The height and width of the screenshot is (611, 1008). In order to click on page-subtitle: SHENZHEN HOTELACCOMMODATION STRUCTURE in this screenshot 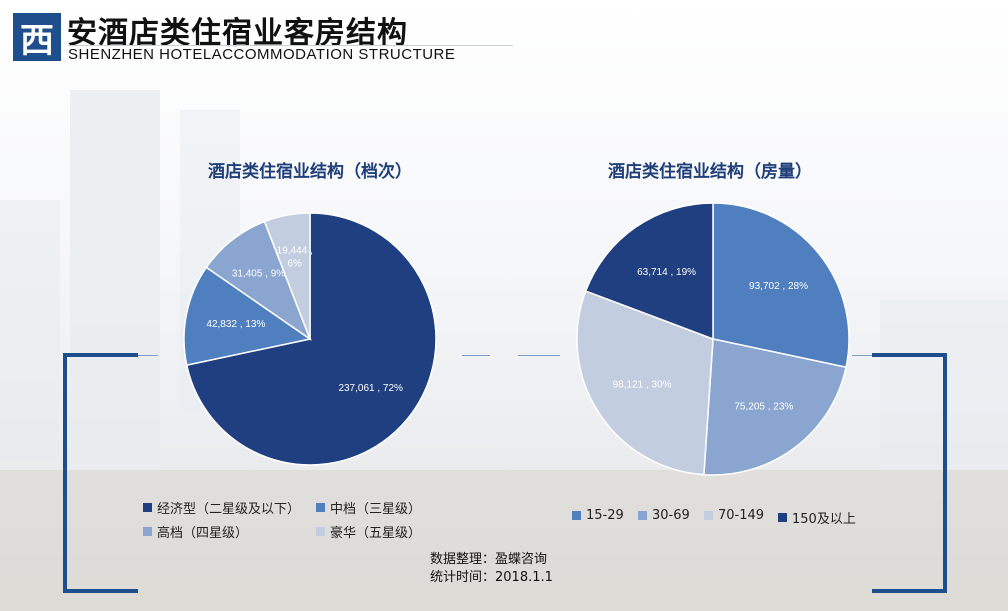, I will do `click(262, 54)`.